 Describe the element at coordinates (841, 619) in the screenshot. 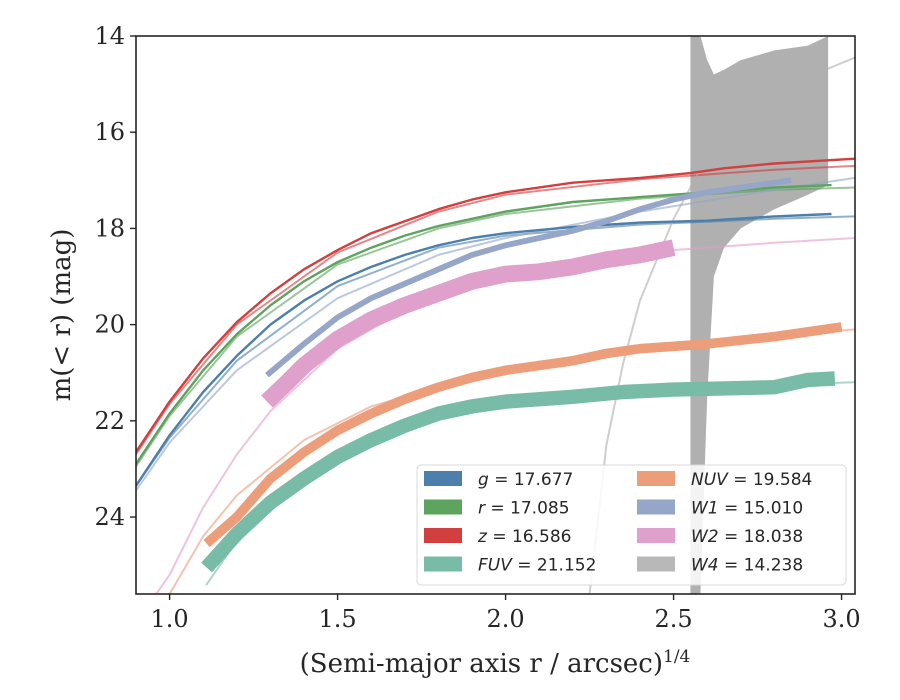

I see `x-tick-label: 3.0` at that location.